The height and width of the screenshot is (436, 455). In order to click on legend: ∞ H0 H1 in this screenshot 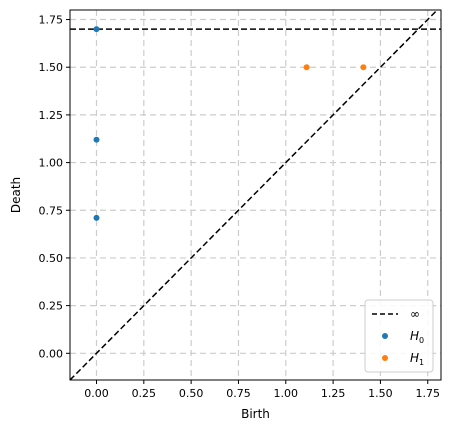, I will do `click(399, 336)`.